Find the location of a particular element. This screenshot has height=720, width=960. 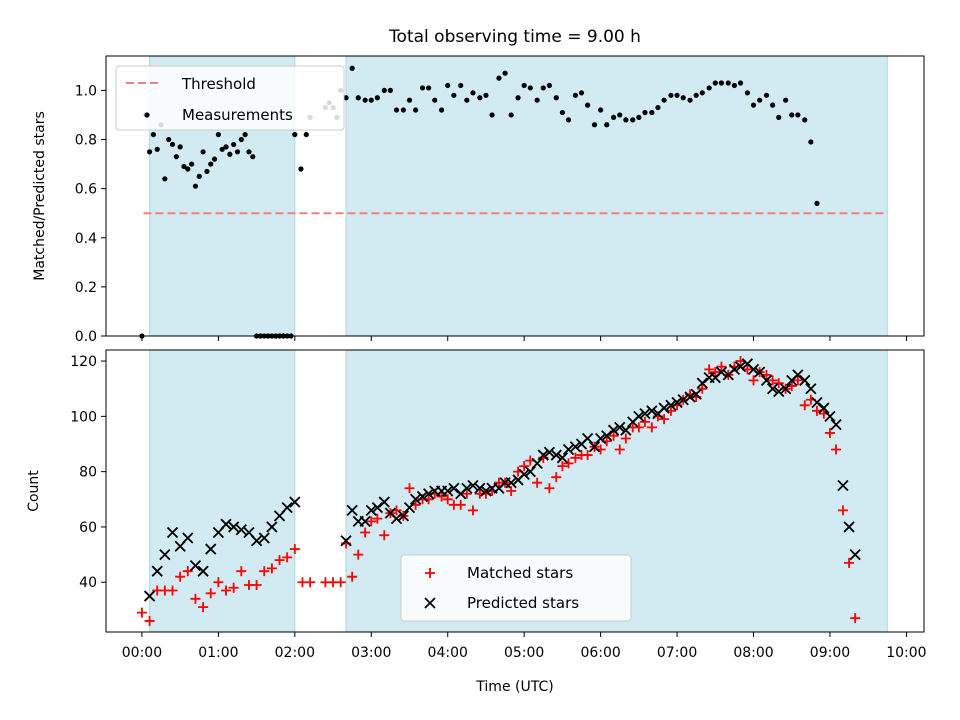

x-tick-label: 10:00 is located at coordinates (906, 653).